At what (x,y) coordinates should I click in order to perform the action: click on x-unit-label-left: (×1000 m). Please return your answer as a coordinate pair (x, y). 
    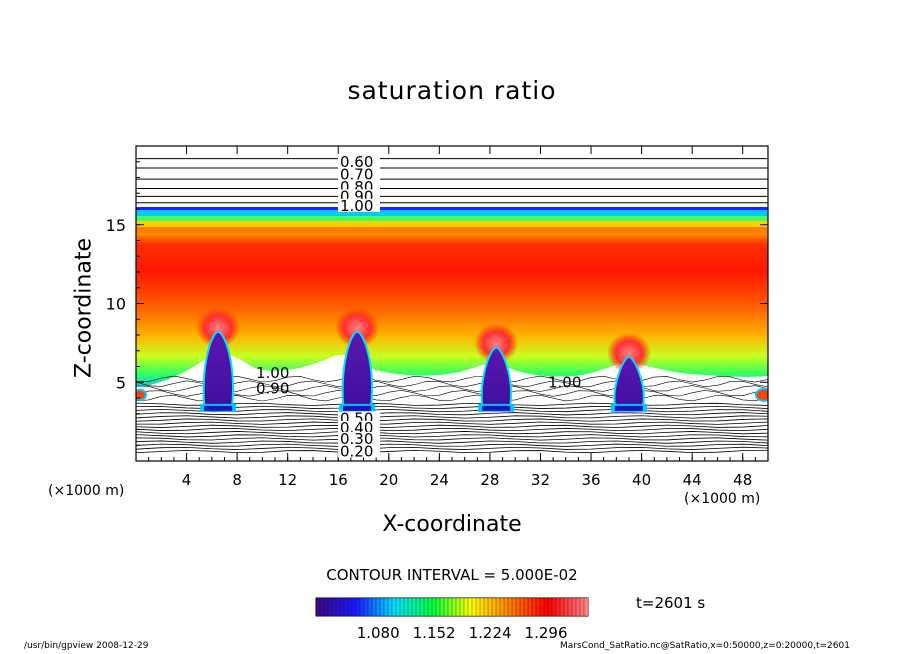
    Looking at the image, I should click on (86, 491).